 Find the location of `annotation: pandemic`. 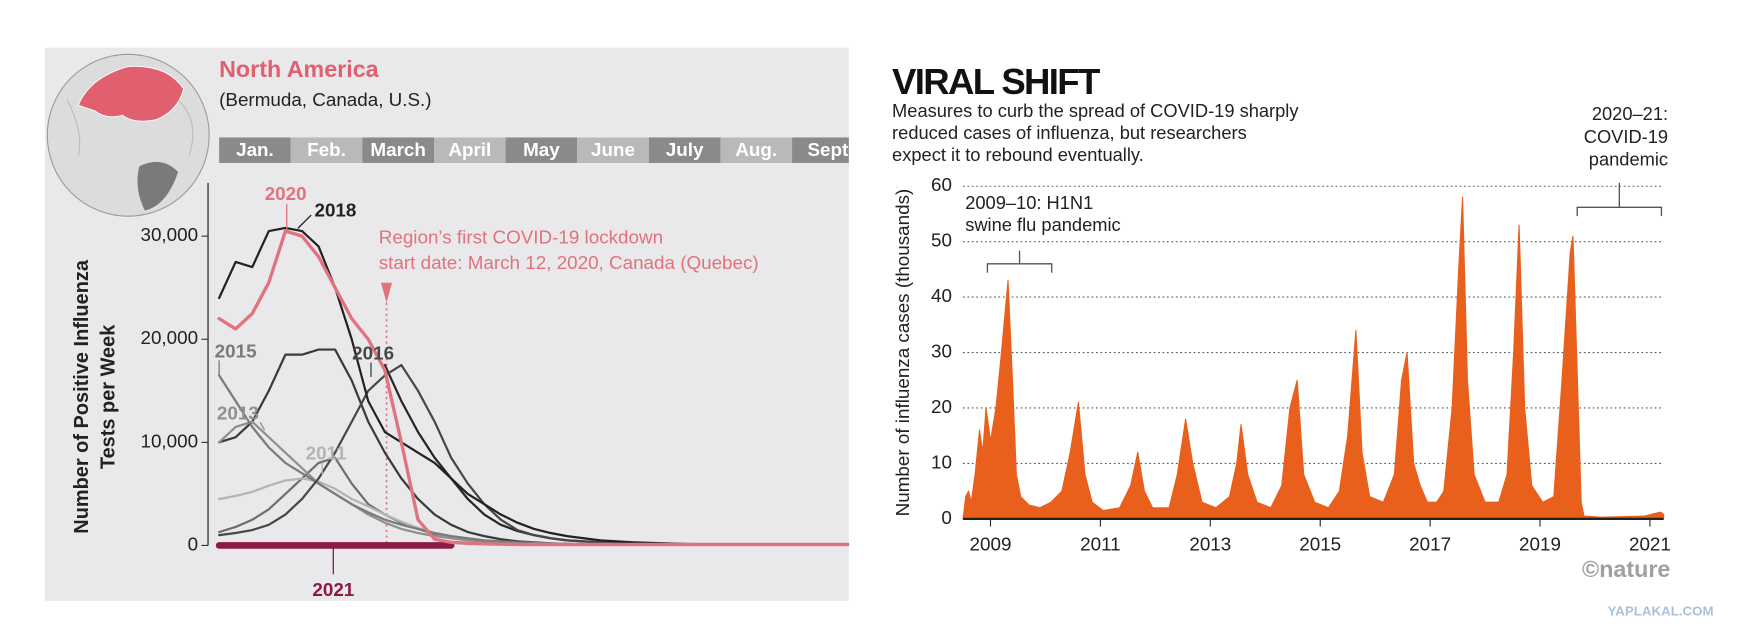

annotation: pandemic is located at coordinates (1628, 159).